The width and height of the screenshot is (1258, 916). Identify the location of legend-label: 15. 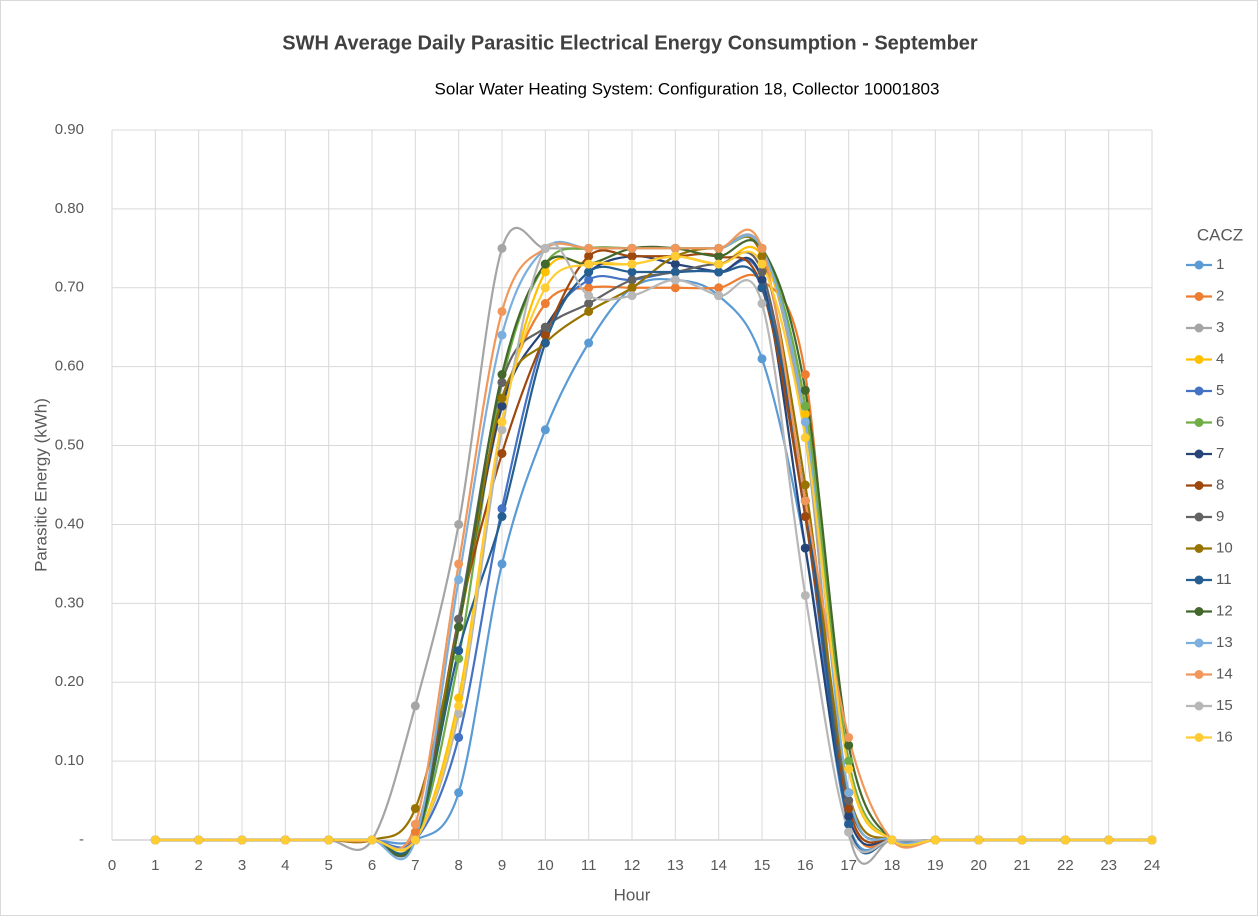
(1224, 705).